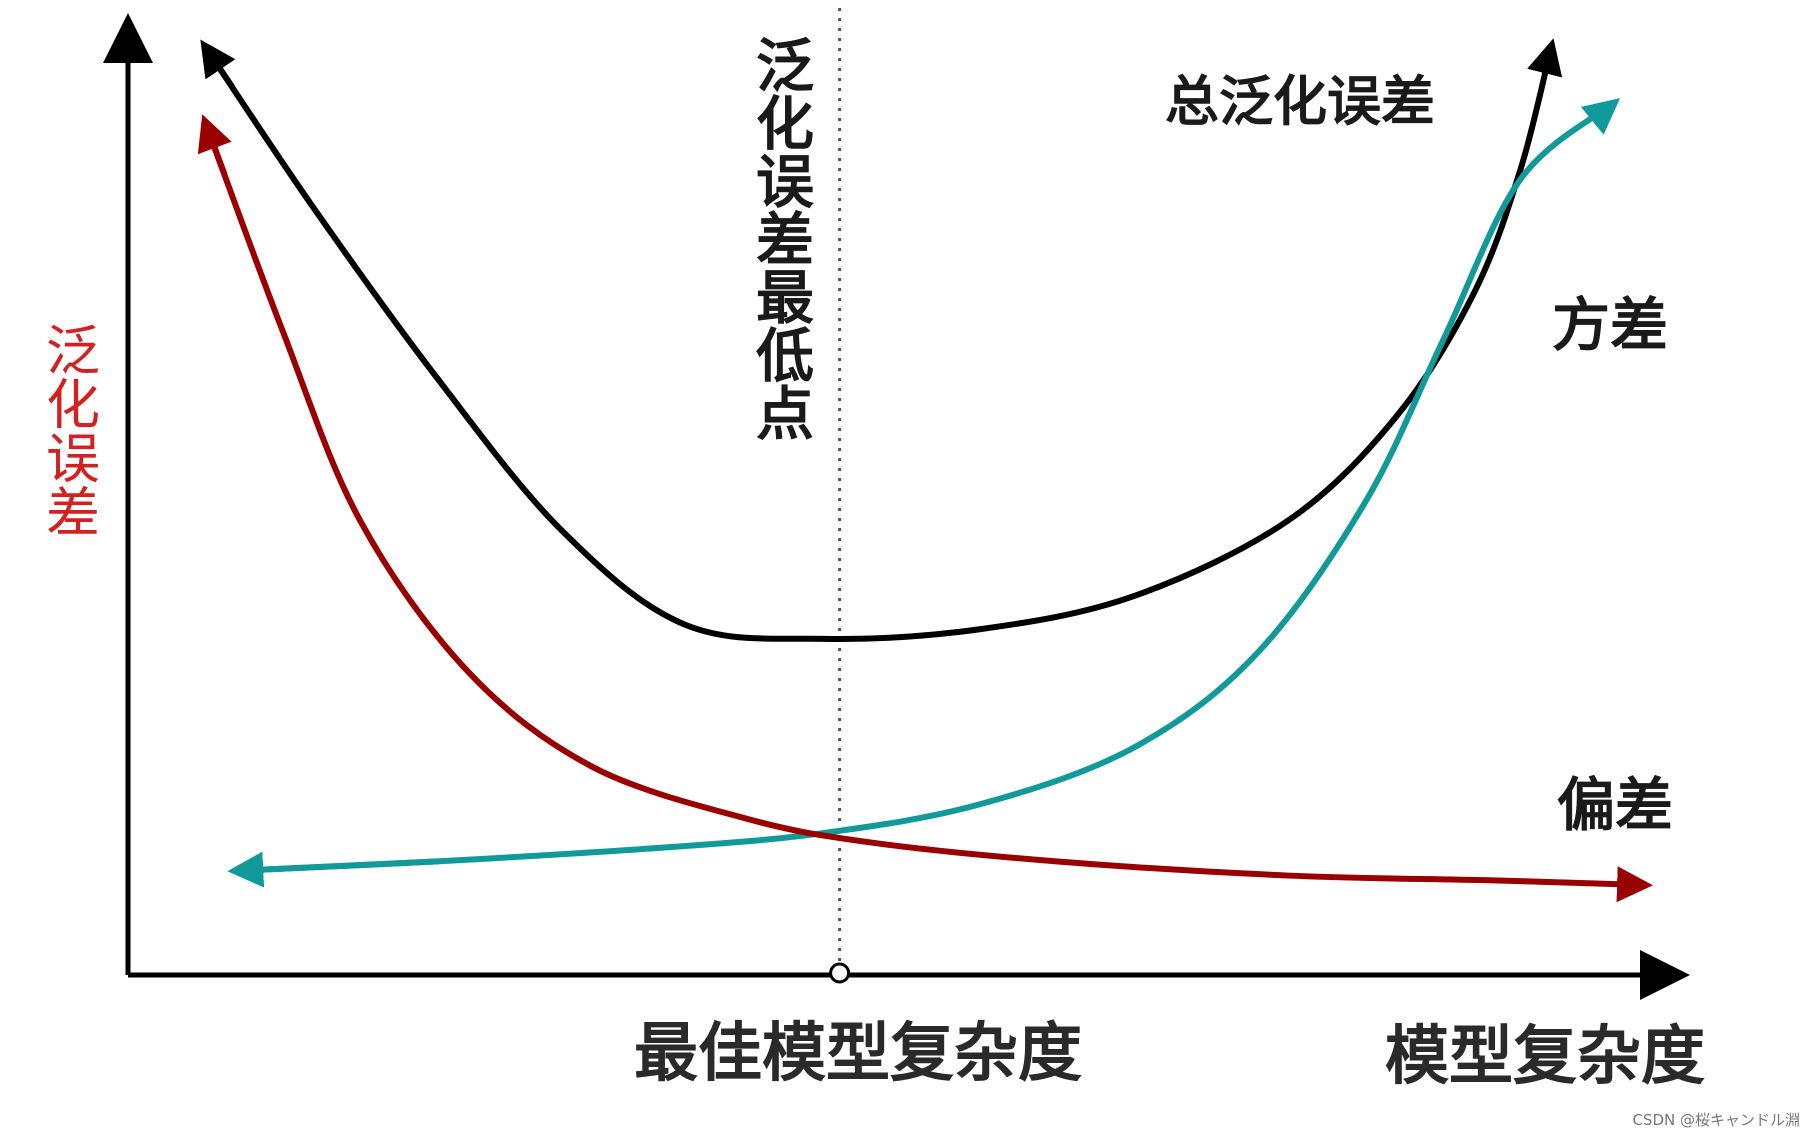 This screenshot has width=1814, height=1136. I want to click on optimal-complexity-label: 最佳模型复杂度, so click(858, 1054).